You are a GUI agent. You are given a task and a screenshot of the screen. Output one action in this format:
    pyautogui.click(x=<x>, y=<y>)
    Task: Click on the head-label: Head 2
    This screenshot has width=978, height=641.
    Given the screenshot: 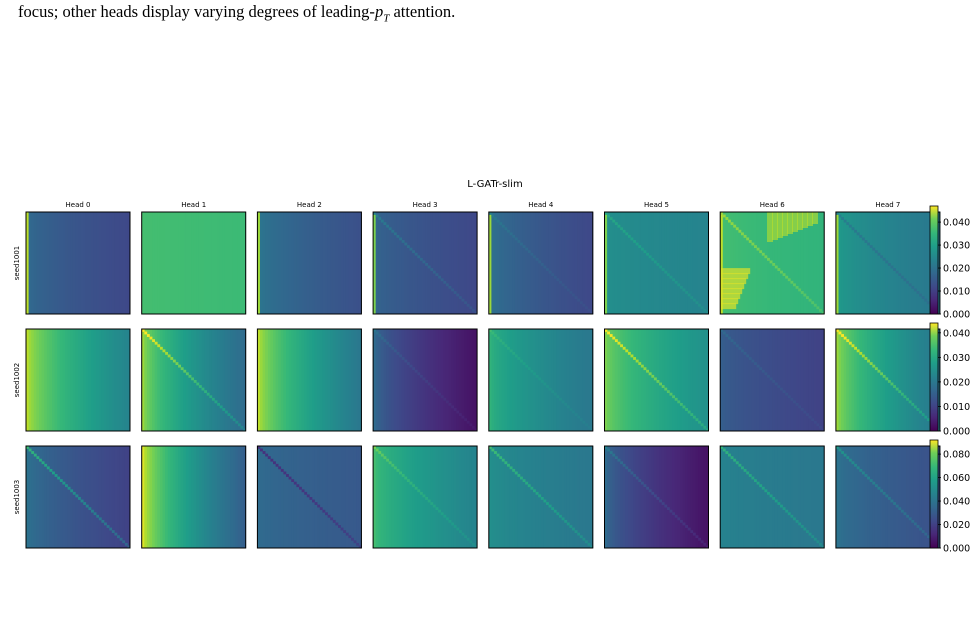 What is the action you would take?
    pyautogui.click(x=309, y=205)
    